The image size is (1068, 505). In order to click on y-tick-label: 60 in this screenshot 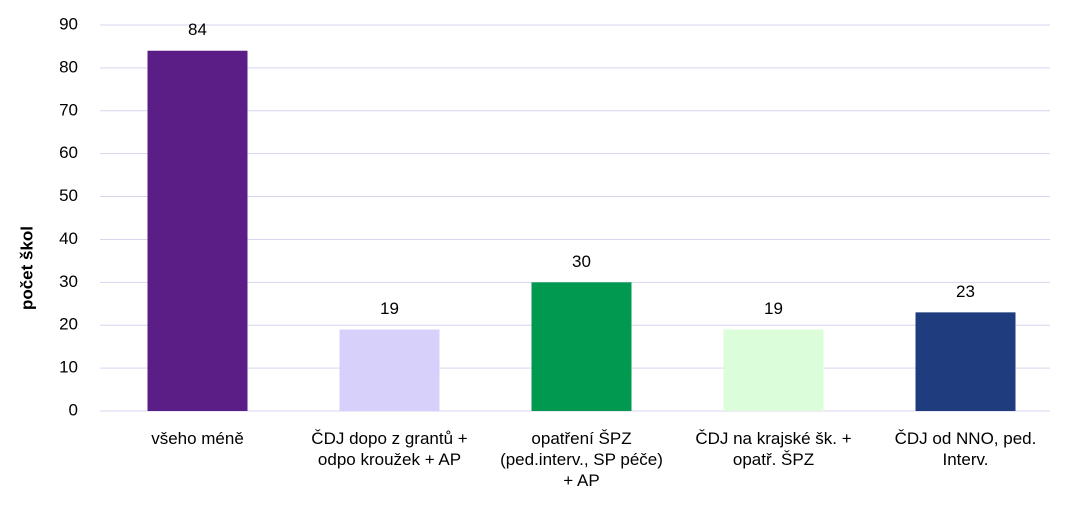, I will do `click(68, 152)`.